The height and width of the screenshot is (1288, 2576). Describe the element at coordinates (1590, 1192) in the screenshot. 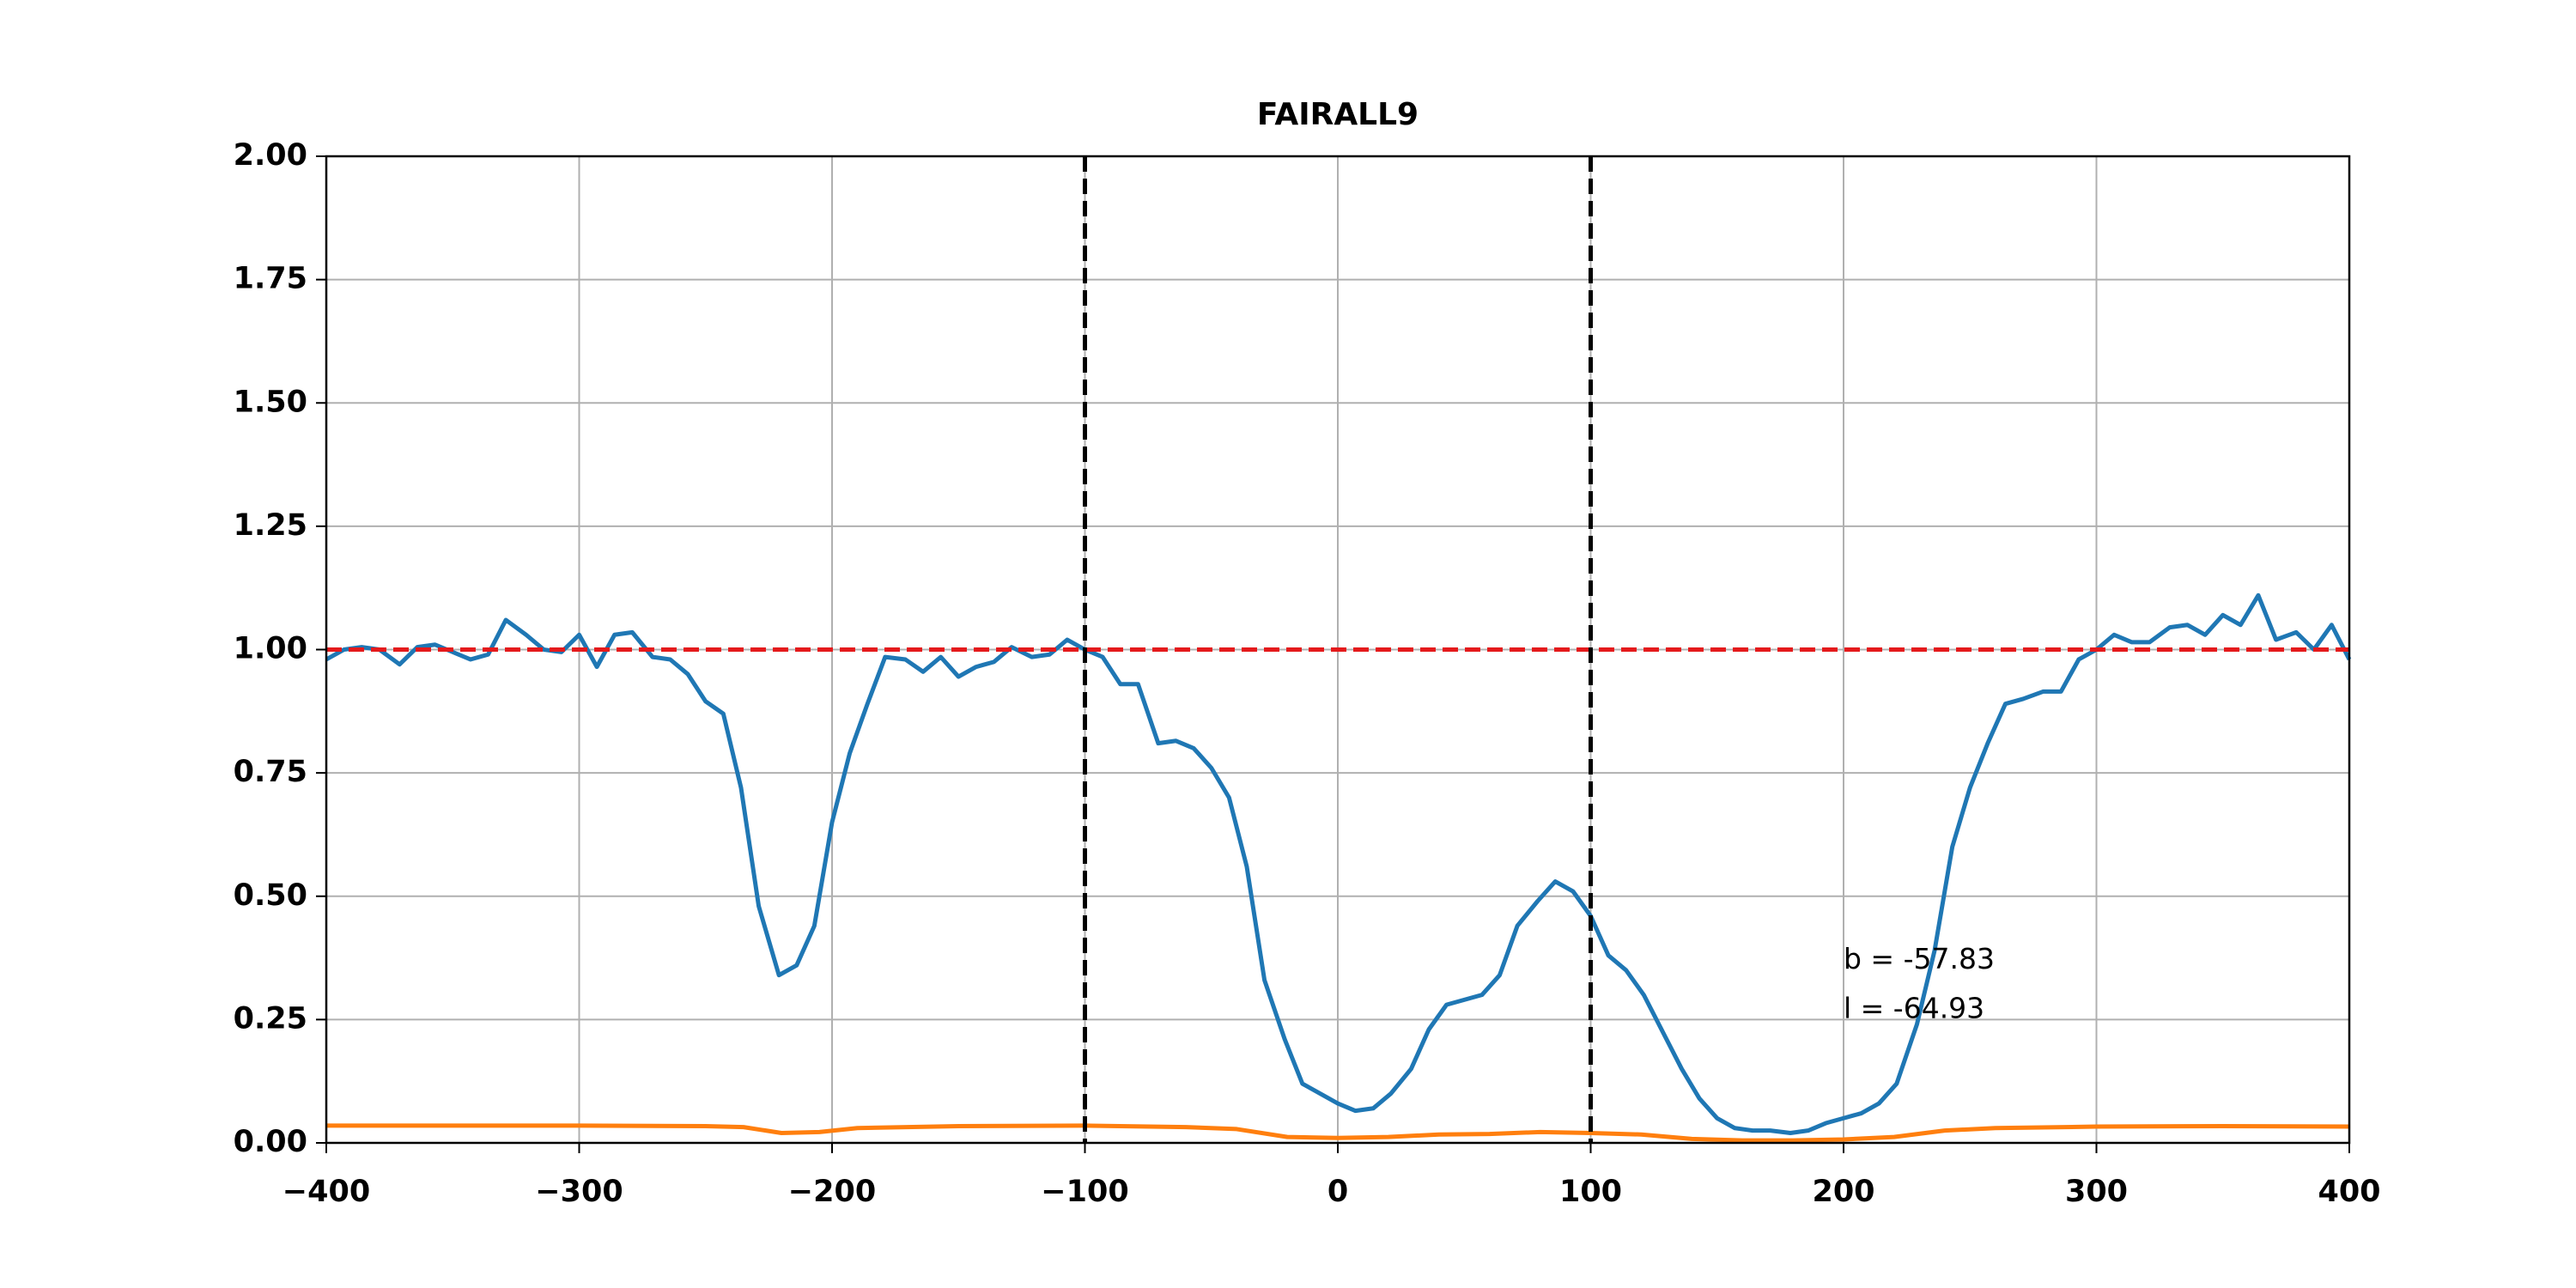

I see `x-tick-label: 100` at that location.